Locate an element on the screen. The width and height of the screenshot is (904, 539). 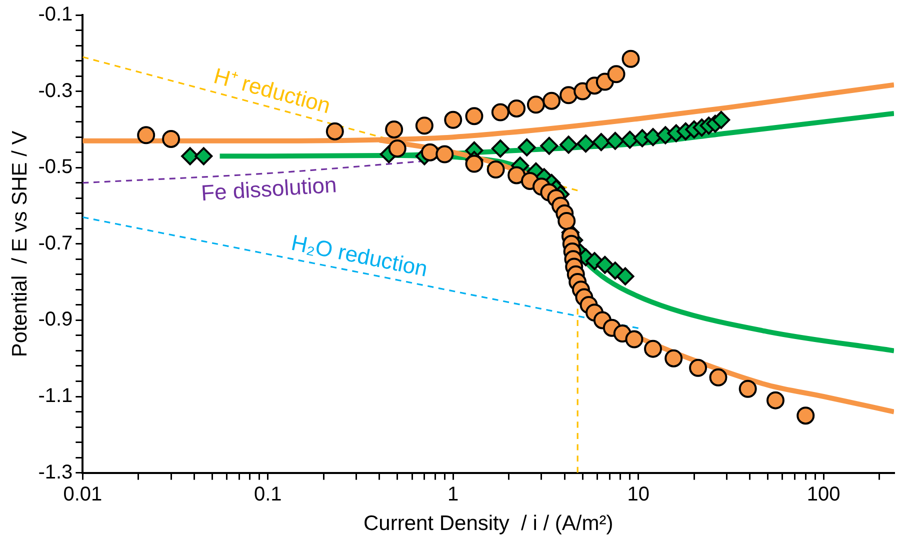
x-tick-label: 100 is located at coordinates (823, 494).